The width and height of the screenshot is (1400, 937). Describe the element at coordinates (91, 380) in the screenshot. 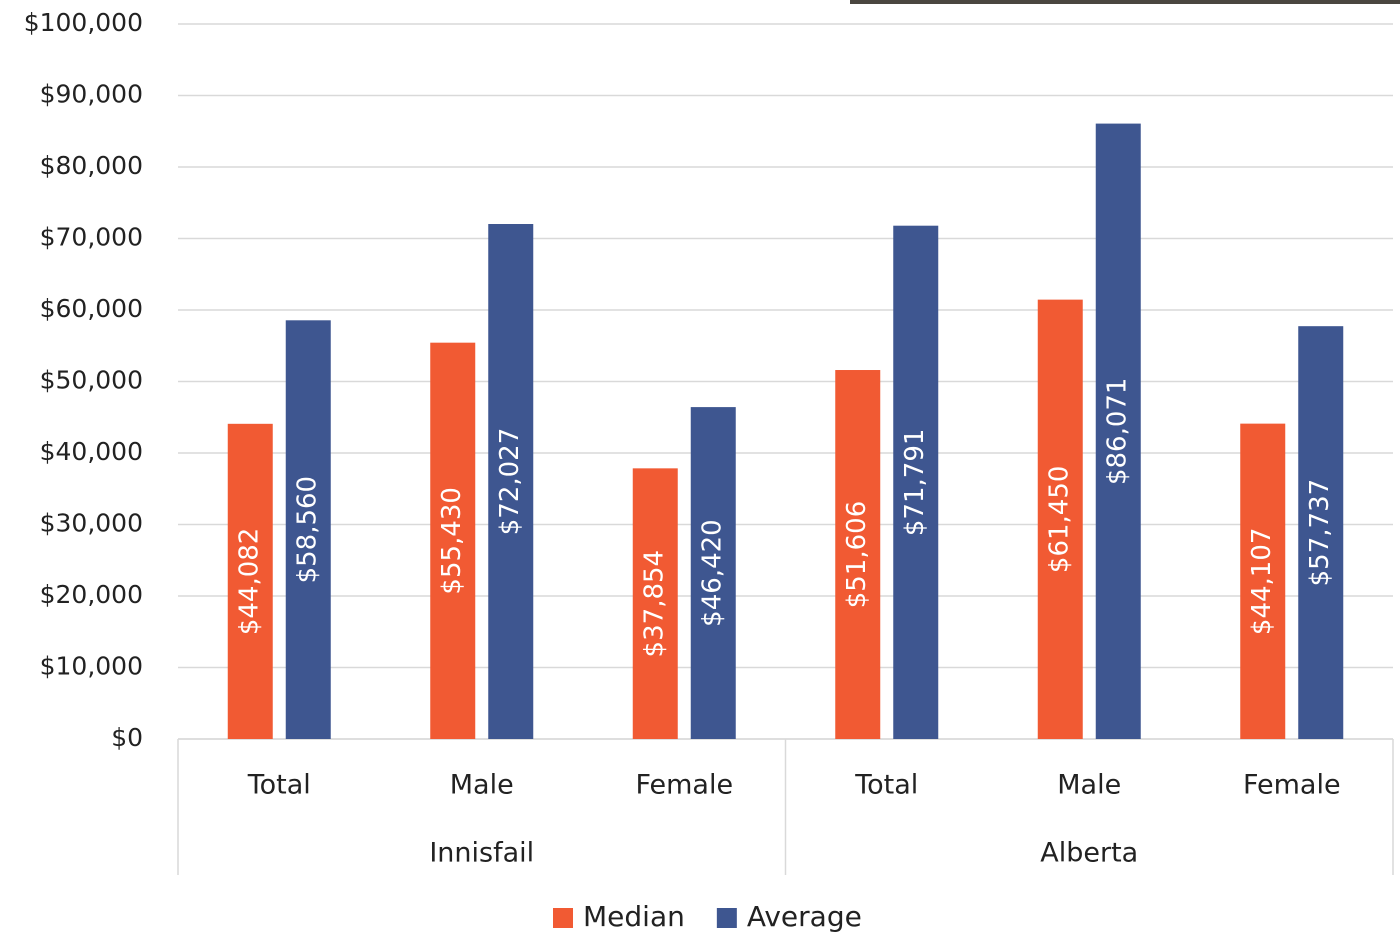

I see `y-tick-label: $50,000` at that location.